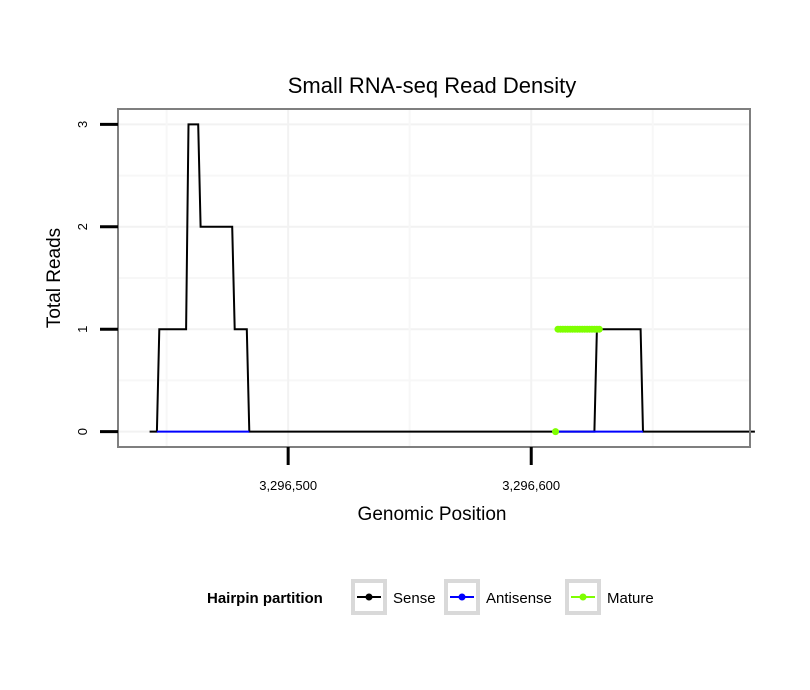 The width and height of the screenshot is (810, 690). What do you see at coordinates (288, 485) in the screenshot?
I see `x-tick-label: 3,296,500` at bounding box center [288, 485].